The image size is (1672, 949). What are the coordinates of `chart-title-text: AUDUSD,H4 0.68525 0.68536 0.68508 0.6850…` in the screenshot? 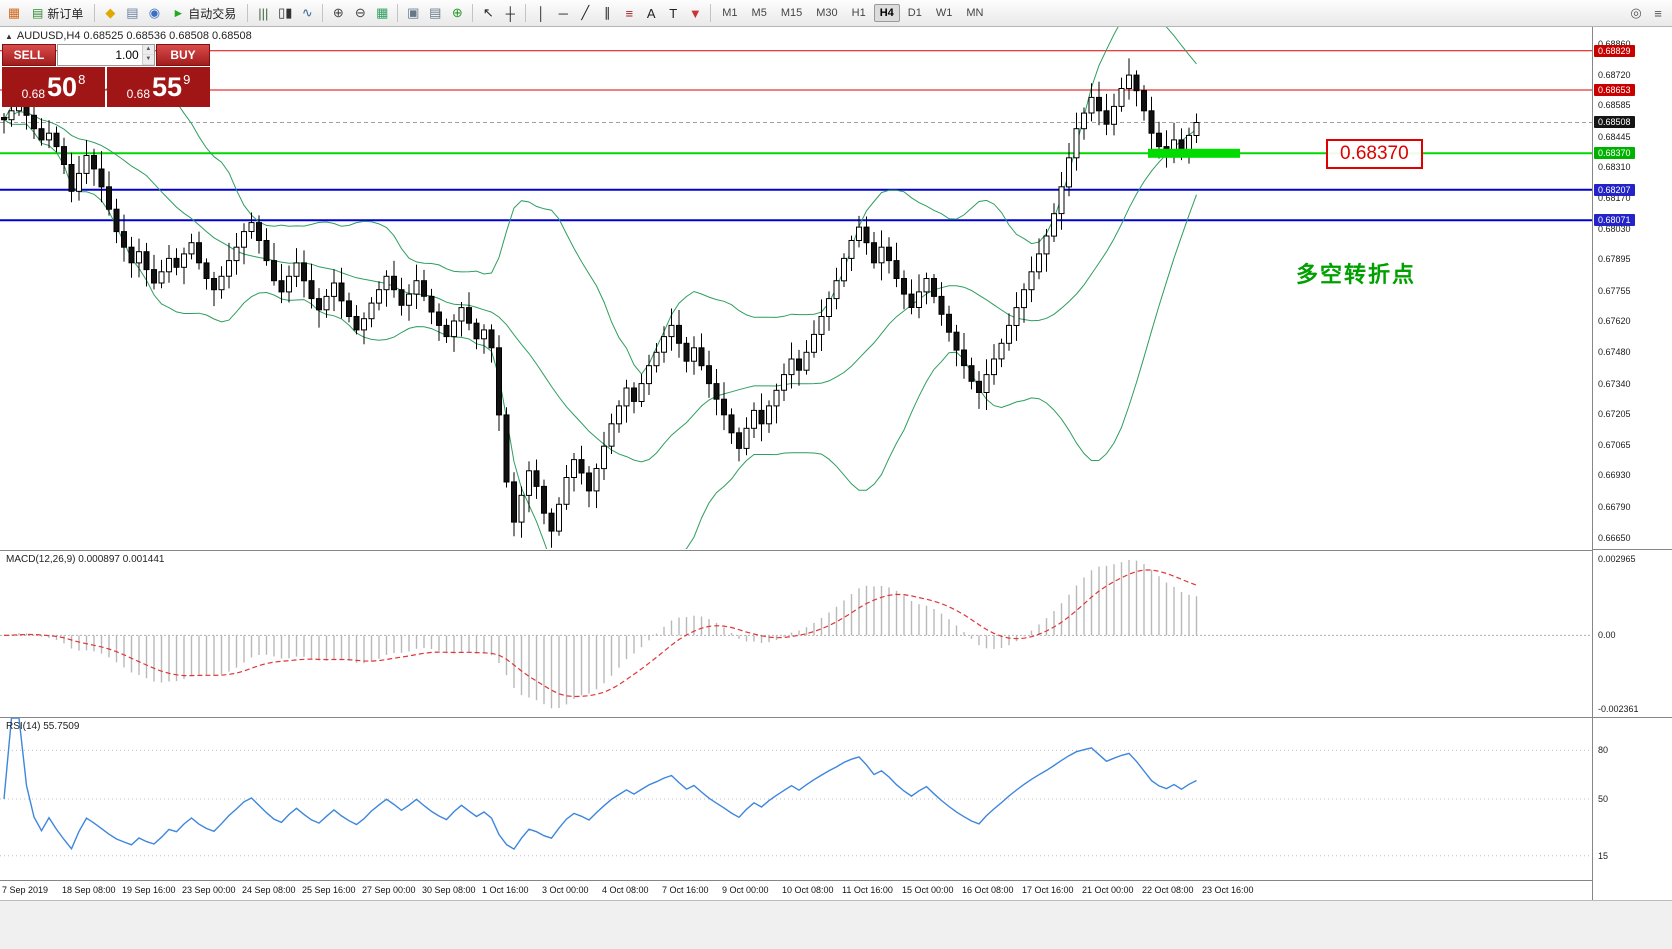 It's located at (134, 36).